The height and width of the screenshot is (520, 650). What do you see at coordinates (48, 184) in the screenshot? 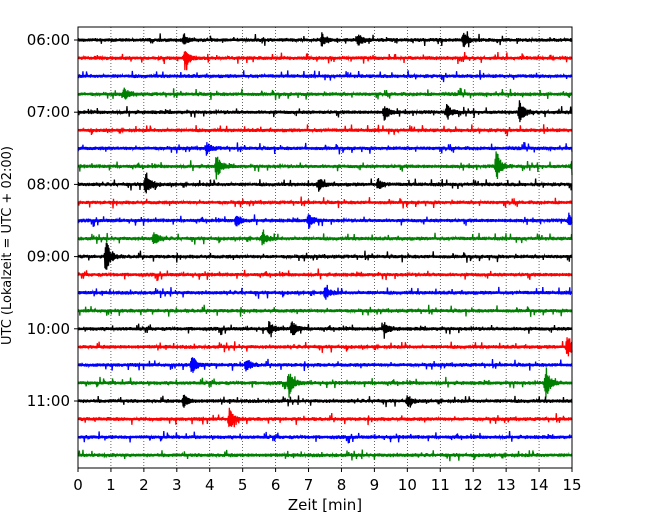
I see `y-tick-label: 08:00` at bounding box center [48, 184].